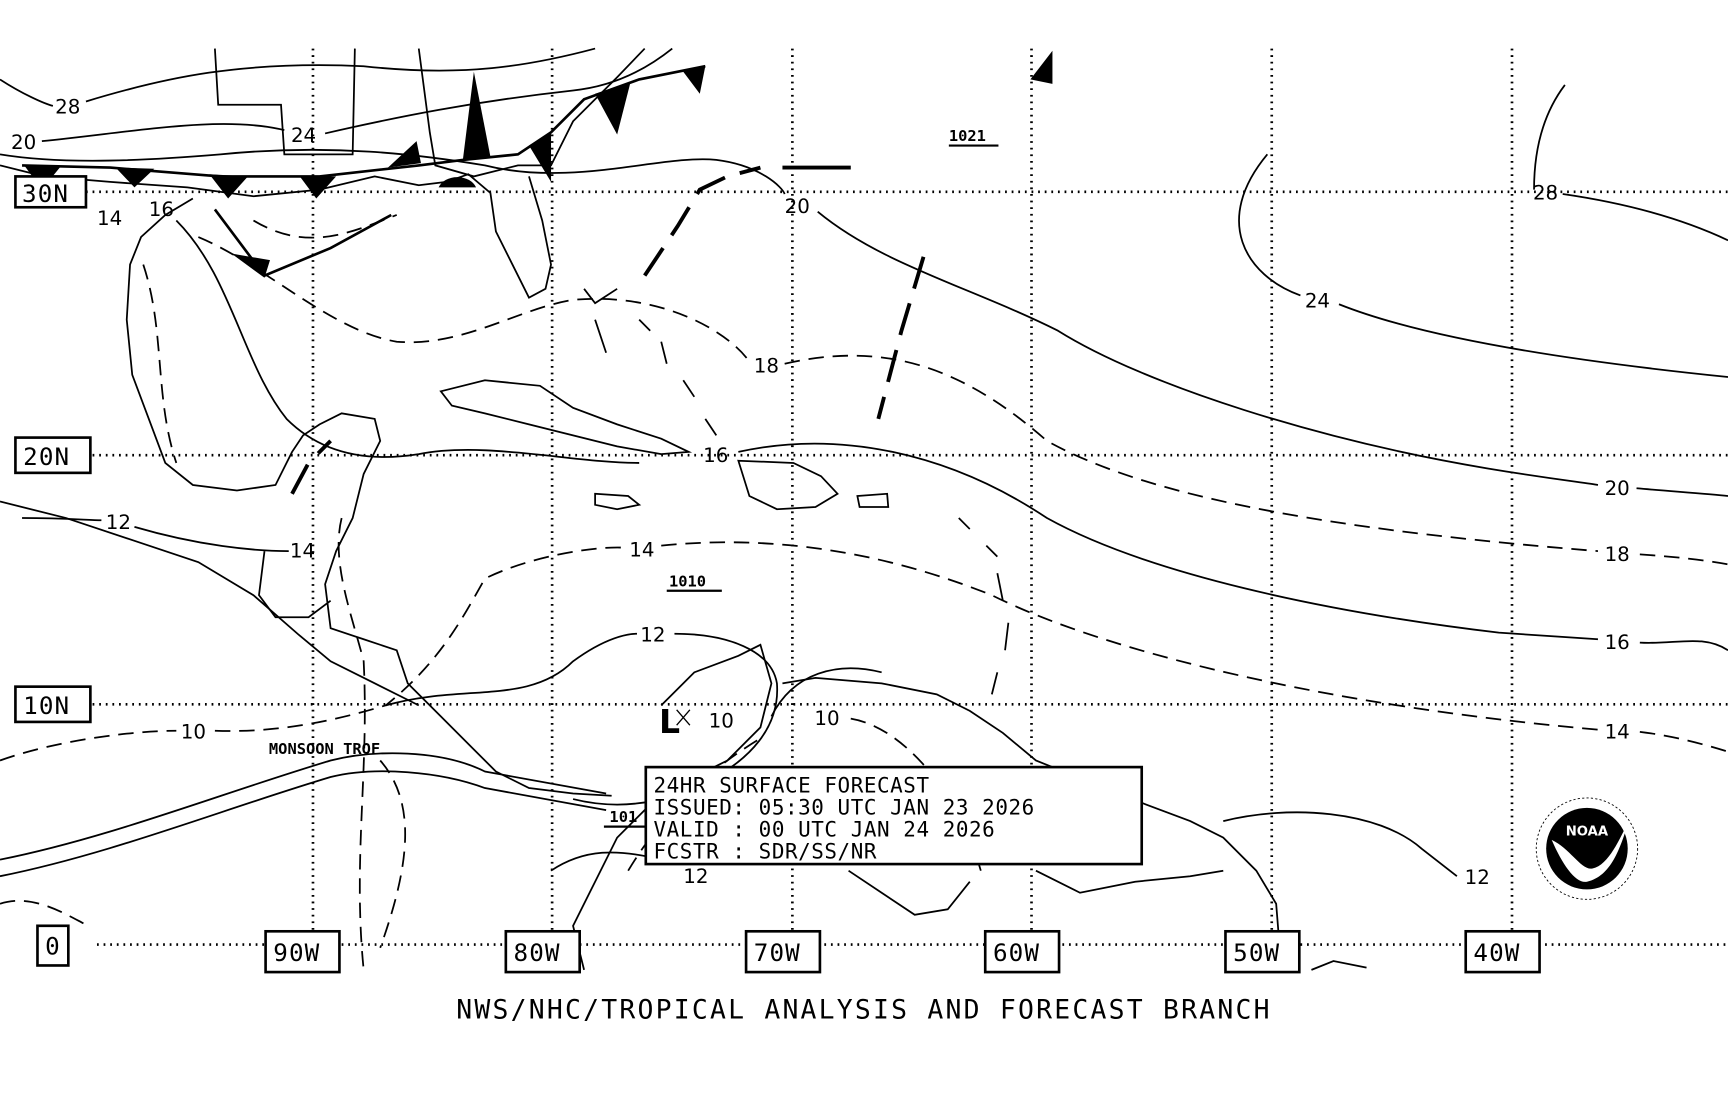 The image size is (1728, 1100). Describe the element at coordinates (1587, 848) in the screenshot. I see `noaa-logo: NOAA` at that location.